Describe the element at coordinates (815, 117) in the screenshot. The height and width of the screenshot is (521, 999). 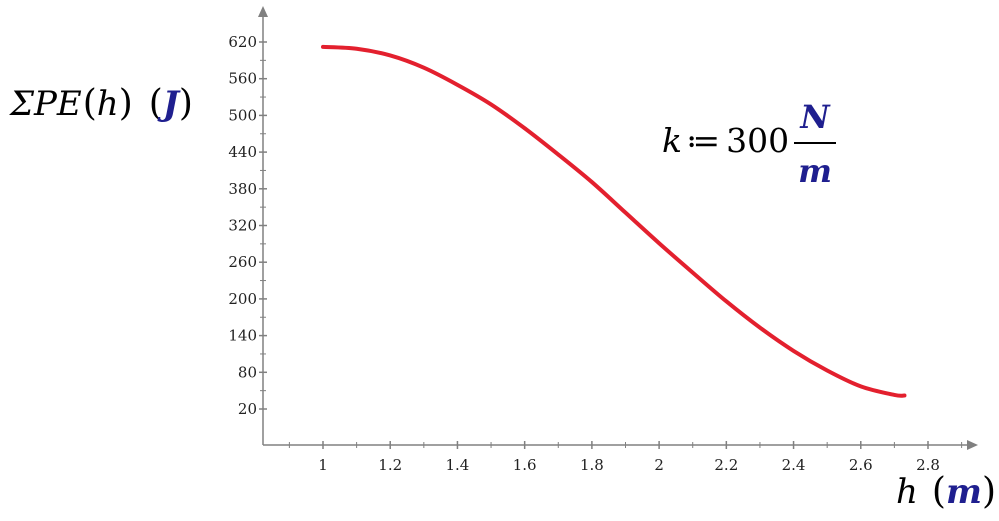
I see `annotation-unit-numerator: N` at that location.